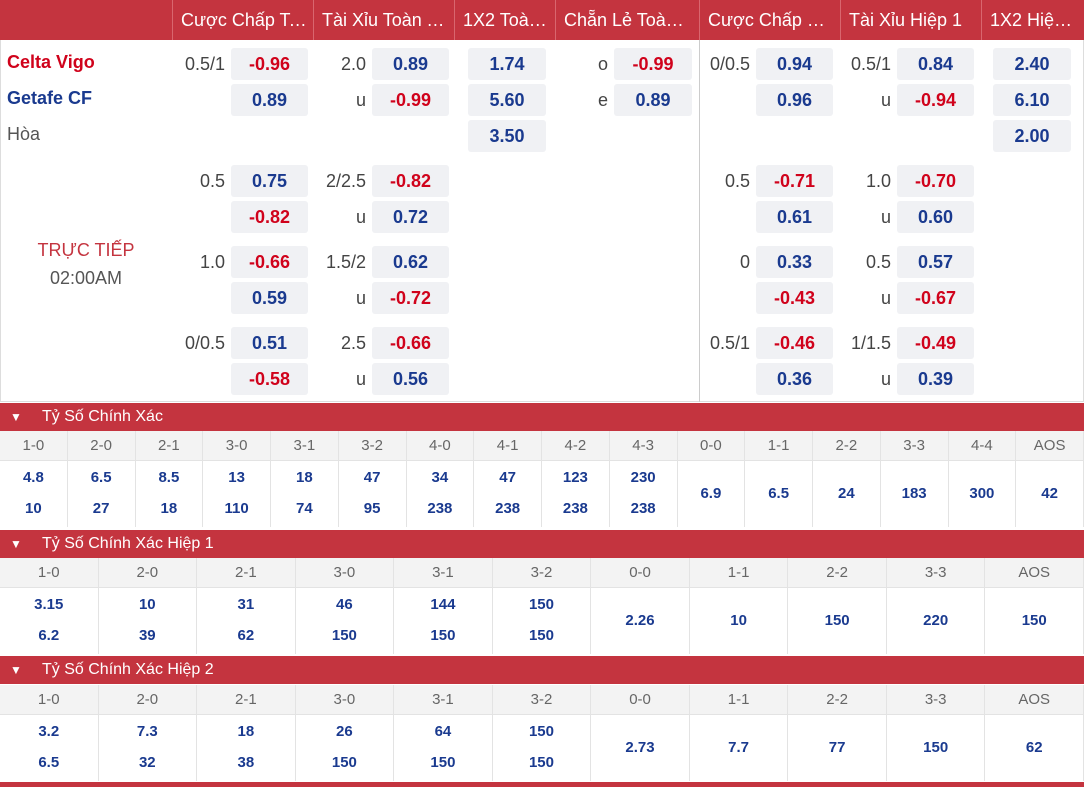  What do you see at coordinates (269, 298) in the screenshot?
I see `odd-cell: 0.59` at bounding box center [269, 298].